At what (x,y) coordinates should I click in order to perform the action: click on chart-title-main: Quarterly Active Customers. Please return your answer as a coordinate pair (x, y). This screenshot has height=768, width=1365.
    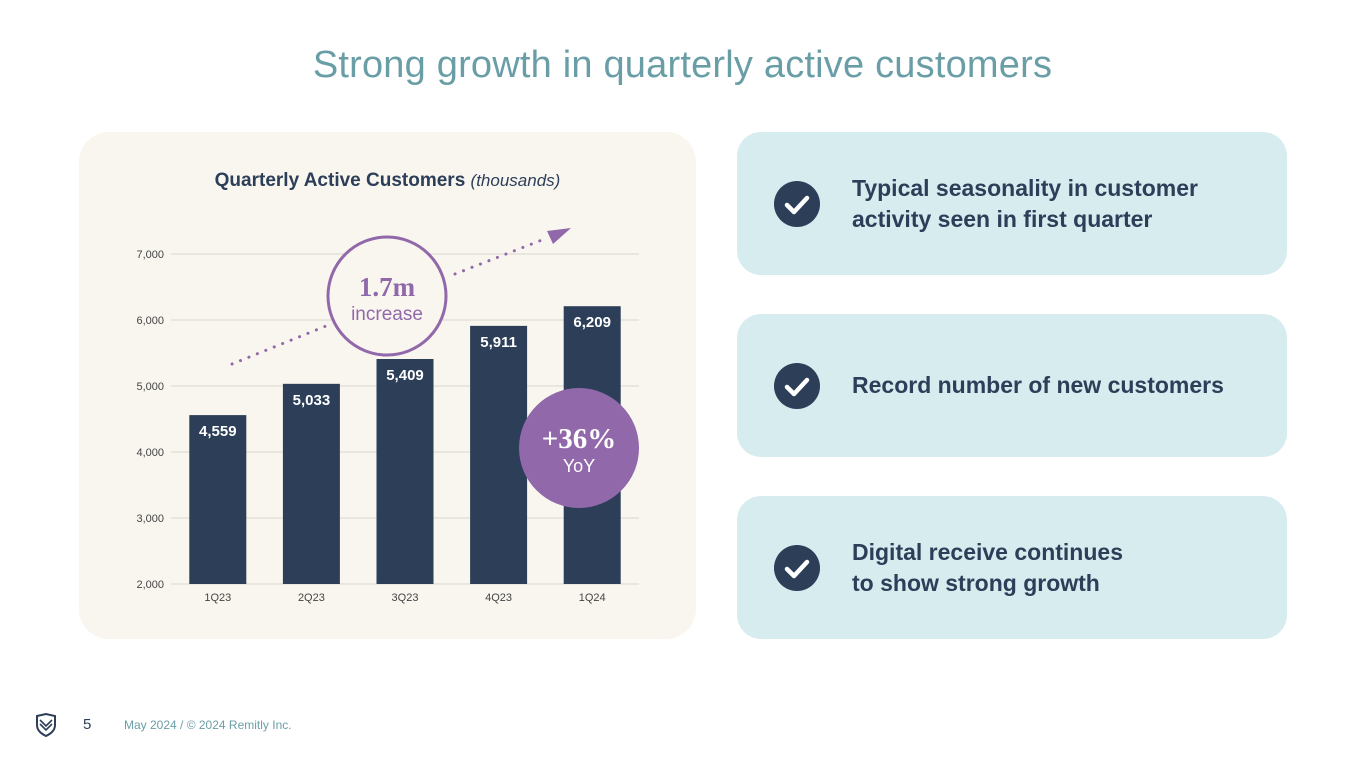
    Looking at the image, I should click on (340, 180).